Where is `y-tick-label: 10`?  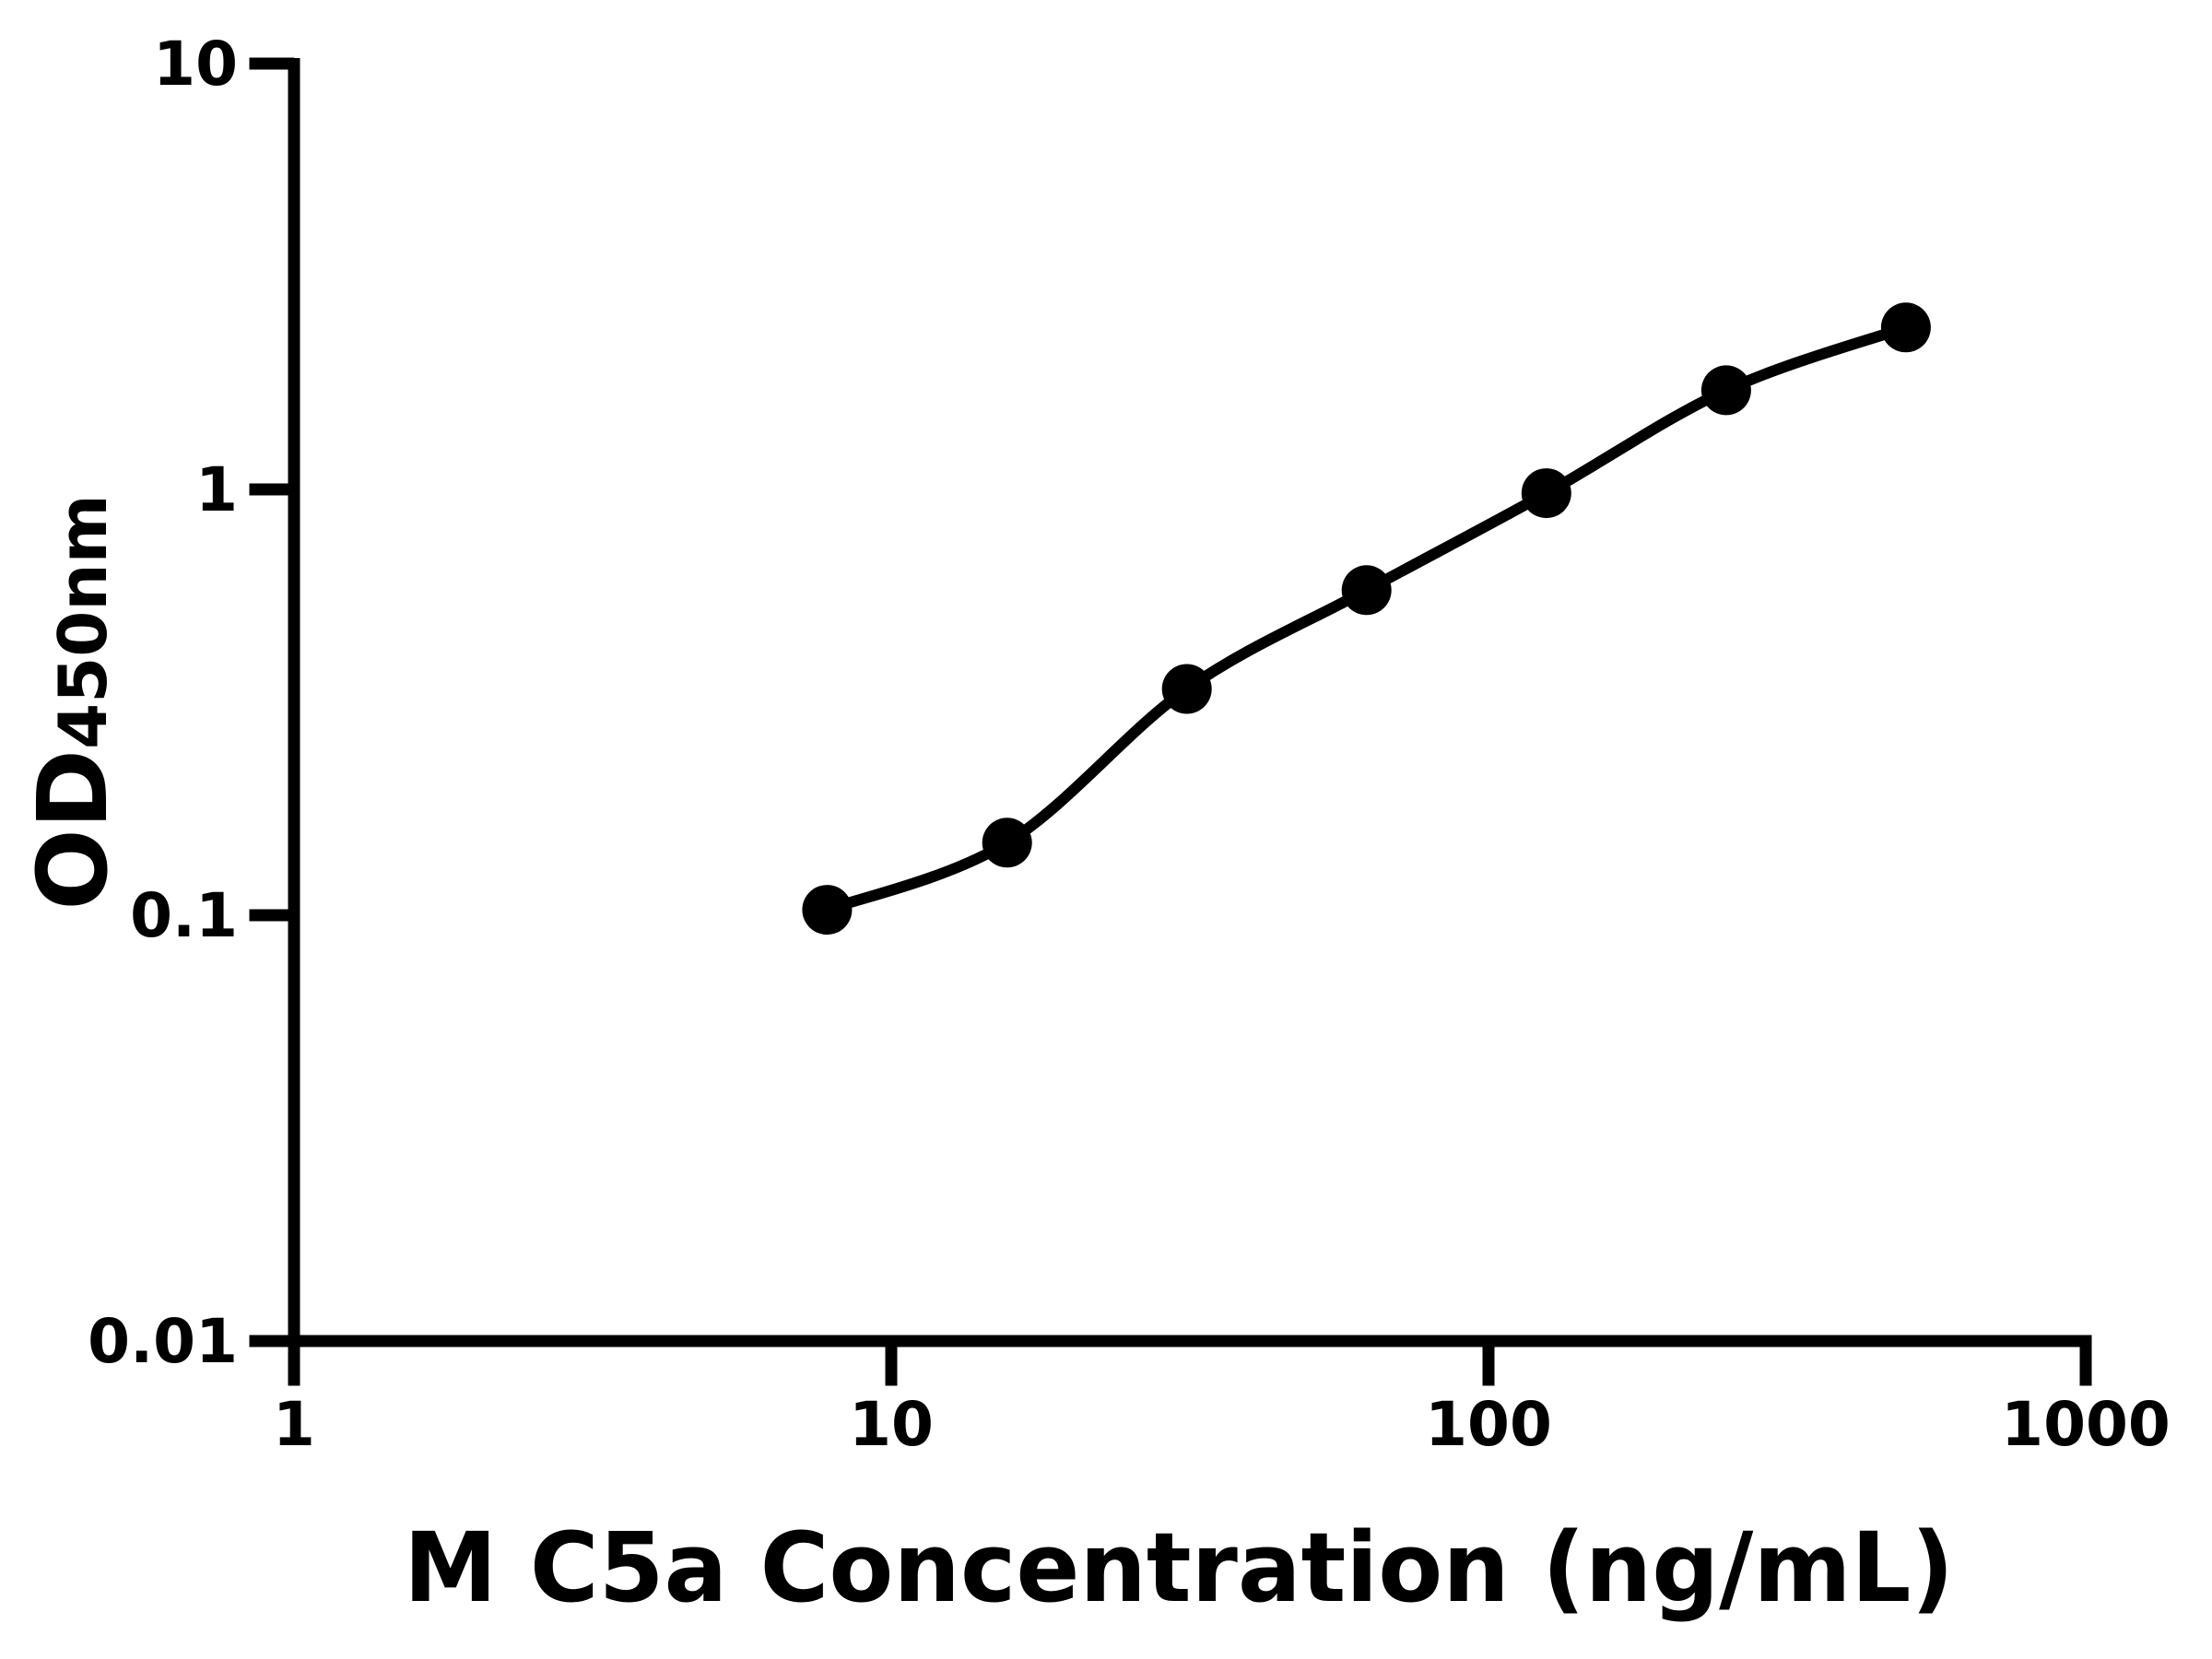 y-tick-label: 10 is located at coordinates (195, 64).